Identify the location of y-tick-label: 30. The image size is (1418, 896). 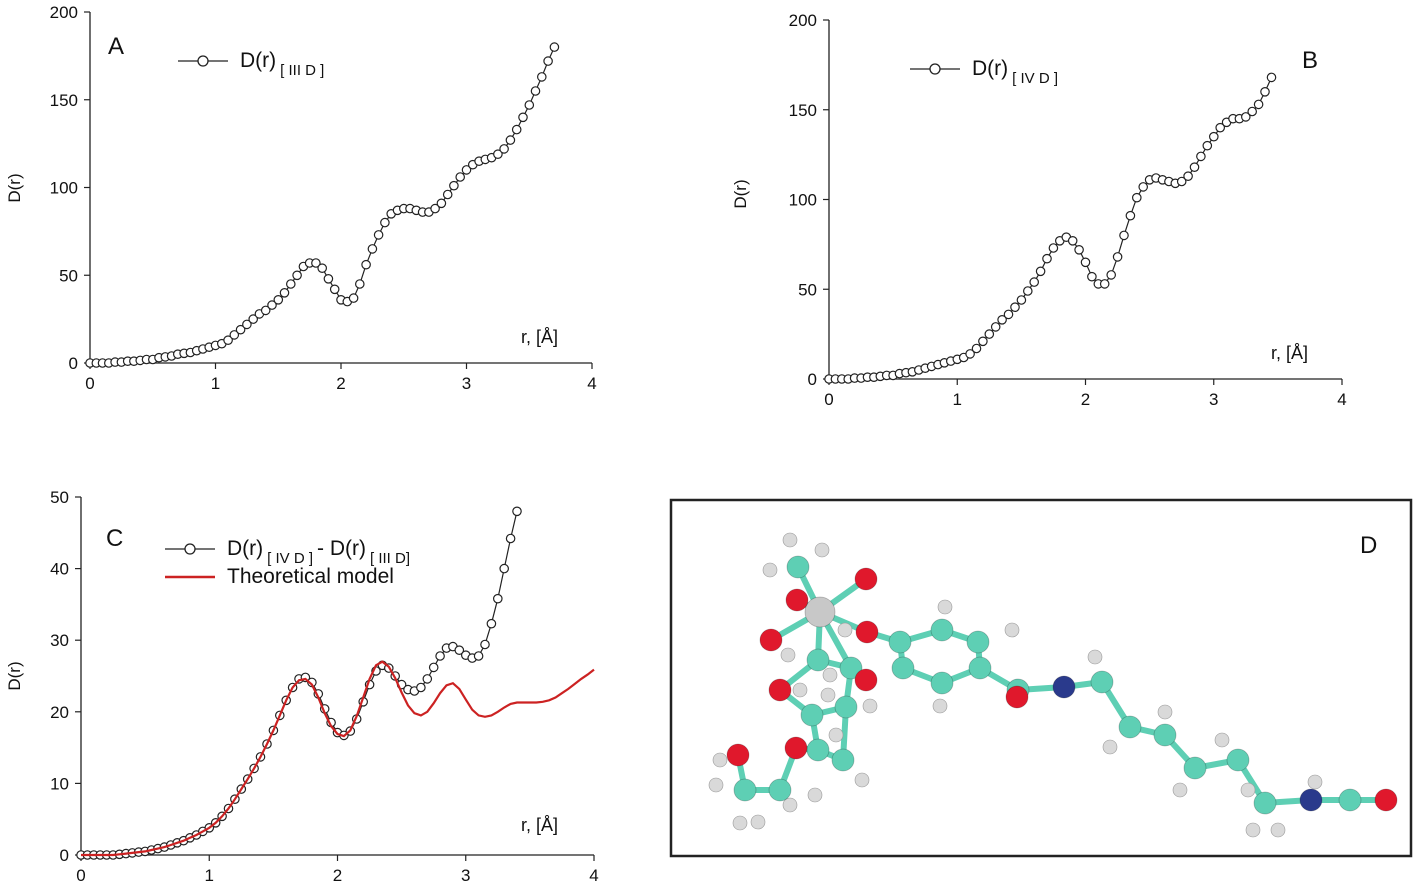
(59, 640).